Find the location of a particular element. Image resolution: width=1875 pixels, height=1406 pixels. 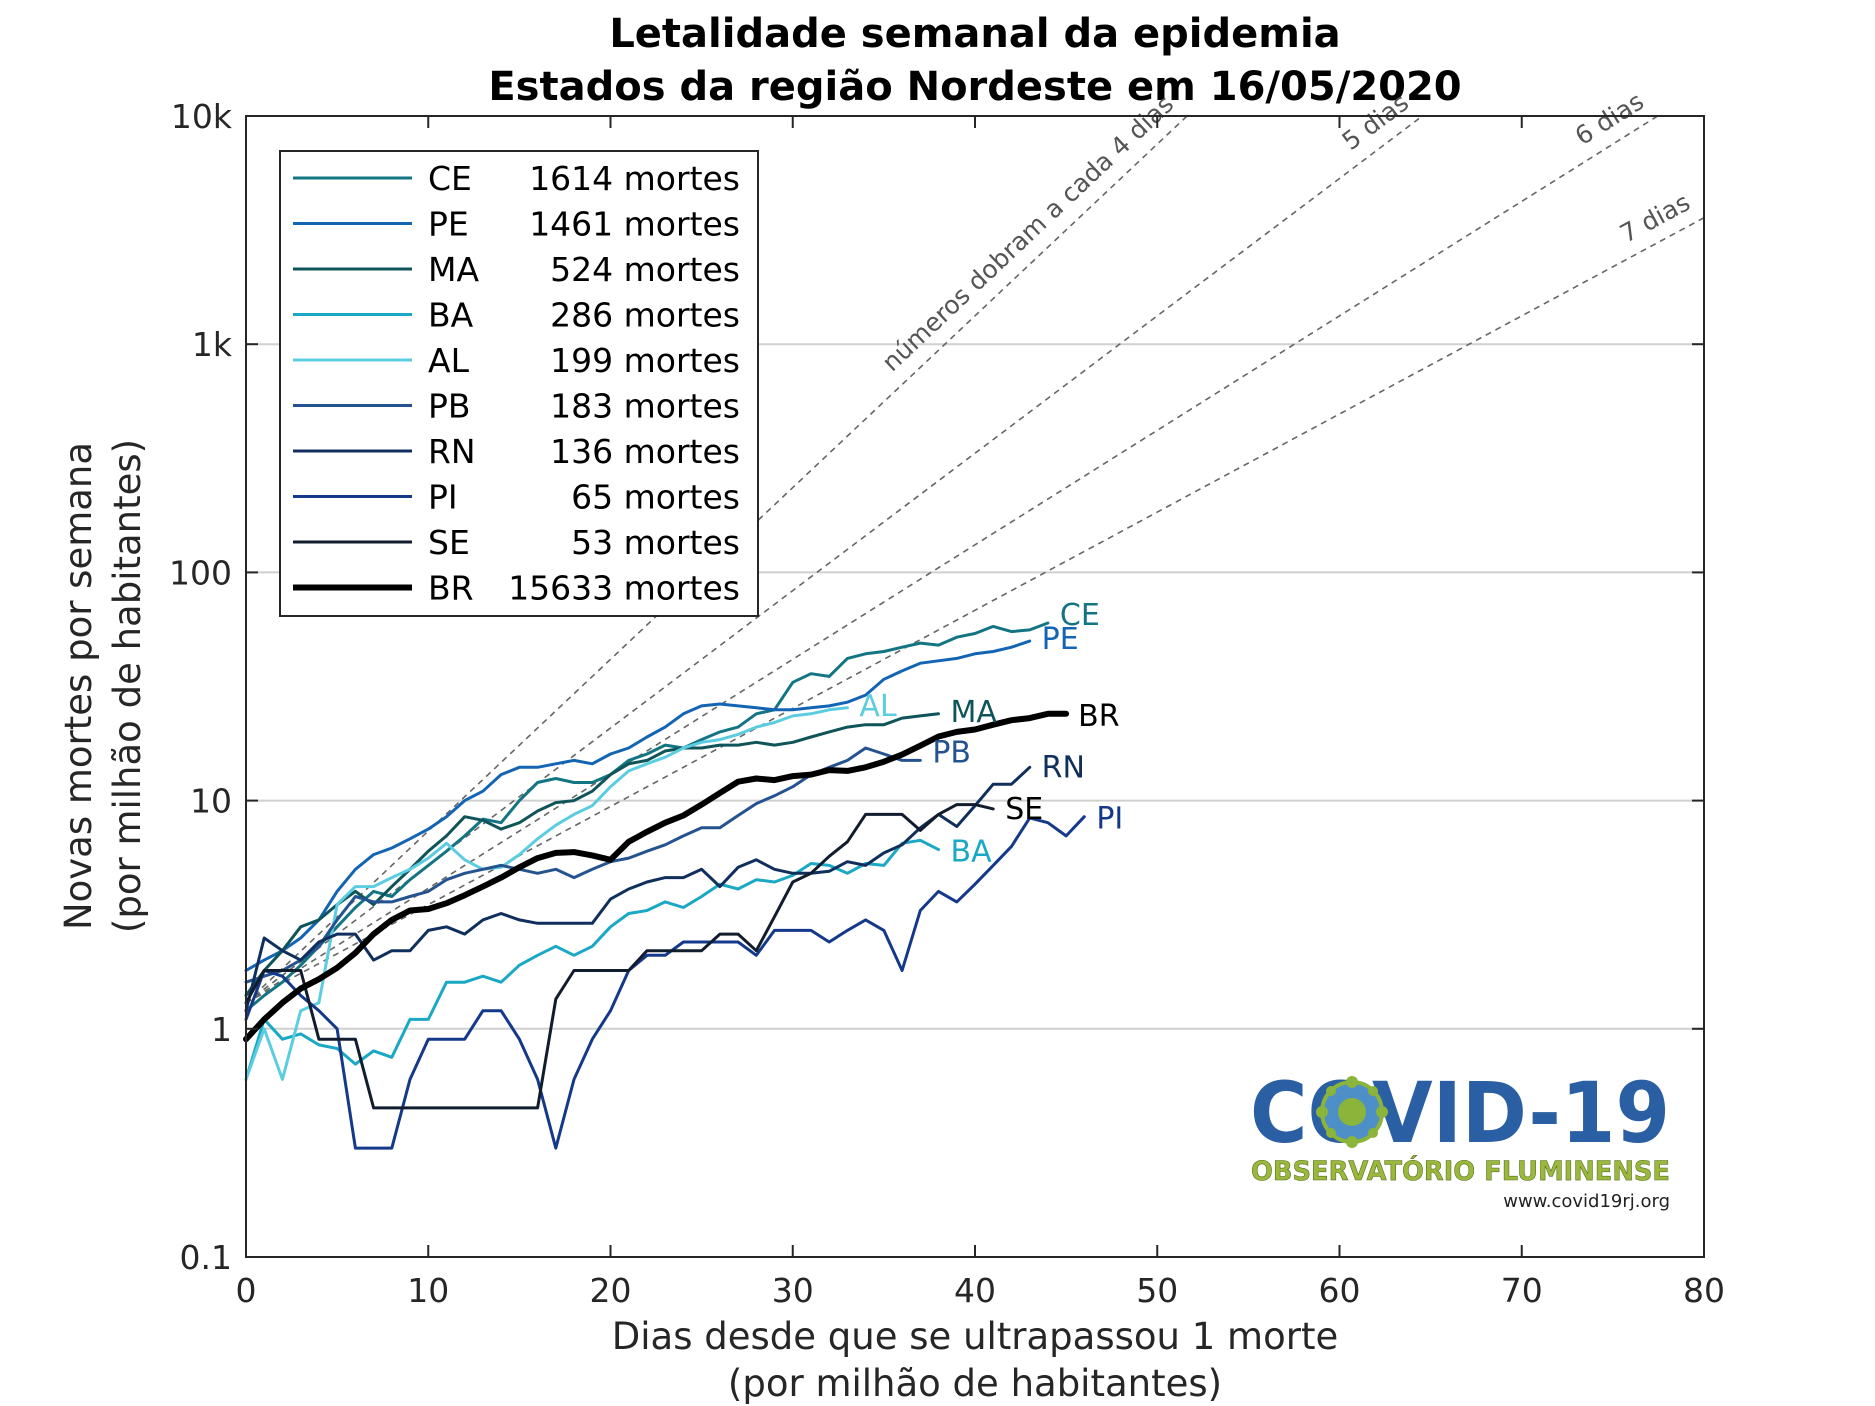

legend-deaths-se: 53 mortes is located at coordinates (655, 542).